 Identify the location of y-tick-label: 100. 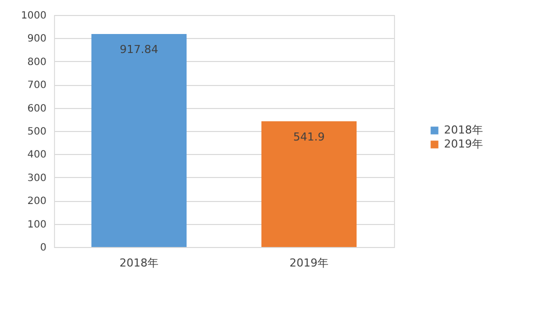
(36, 224).